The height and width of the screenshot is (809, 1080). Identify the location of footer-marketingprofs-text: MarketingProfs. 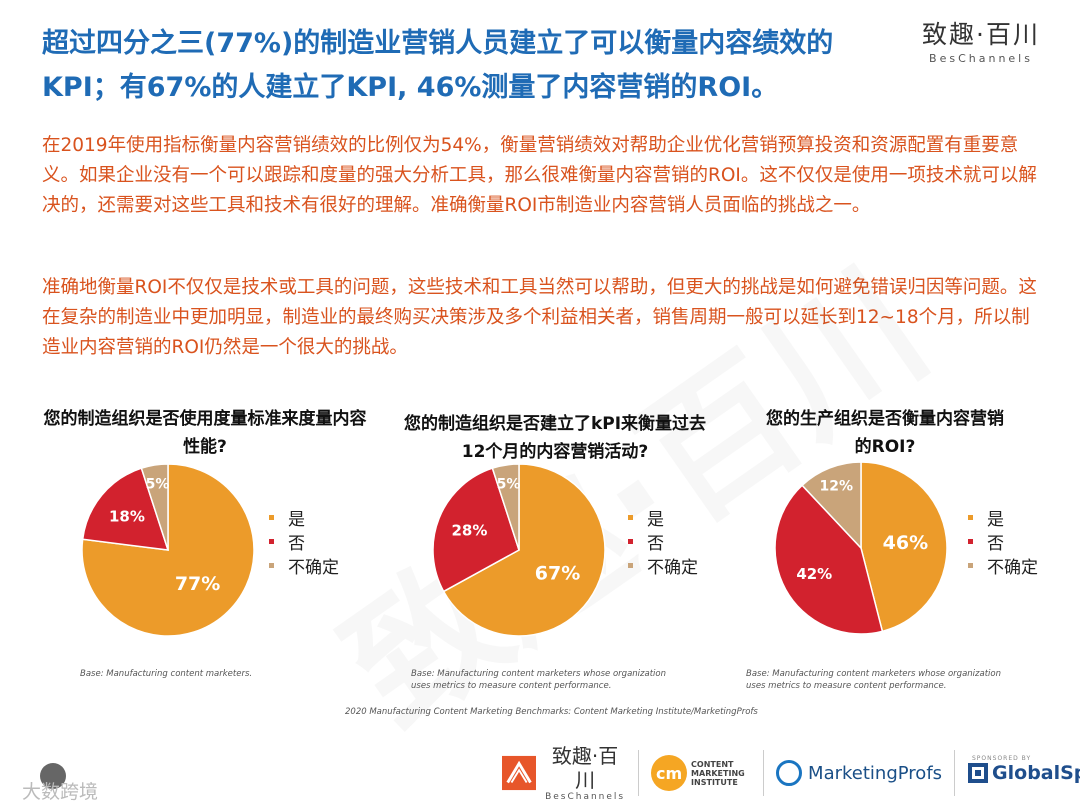
(875, 773).